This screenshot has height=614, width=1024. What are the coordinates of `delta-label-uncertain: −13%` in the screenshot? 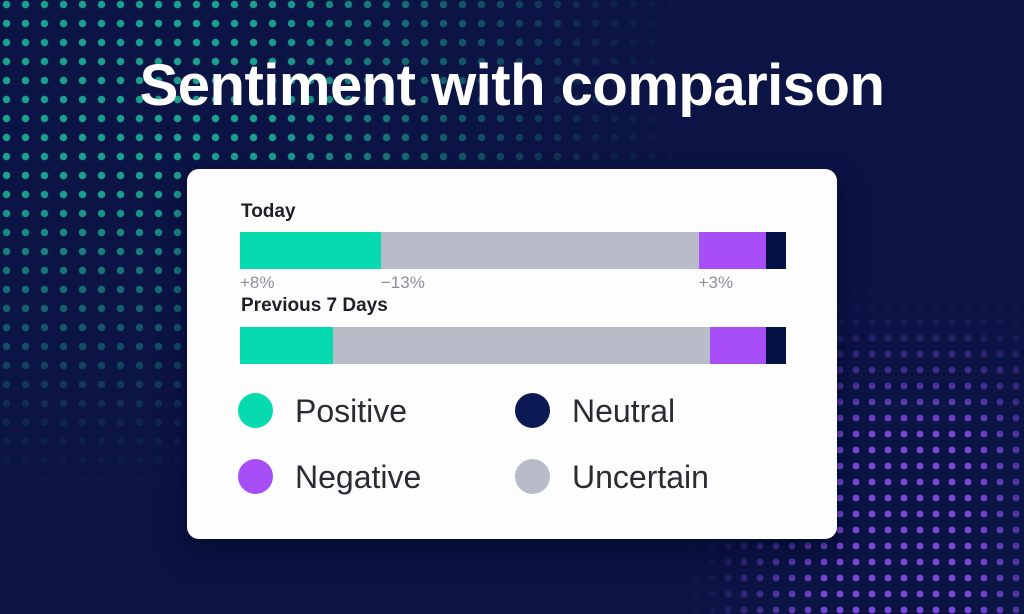 It's located at (402, 282).